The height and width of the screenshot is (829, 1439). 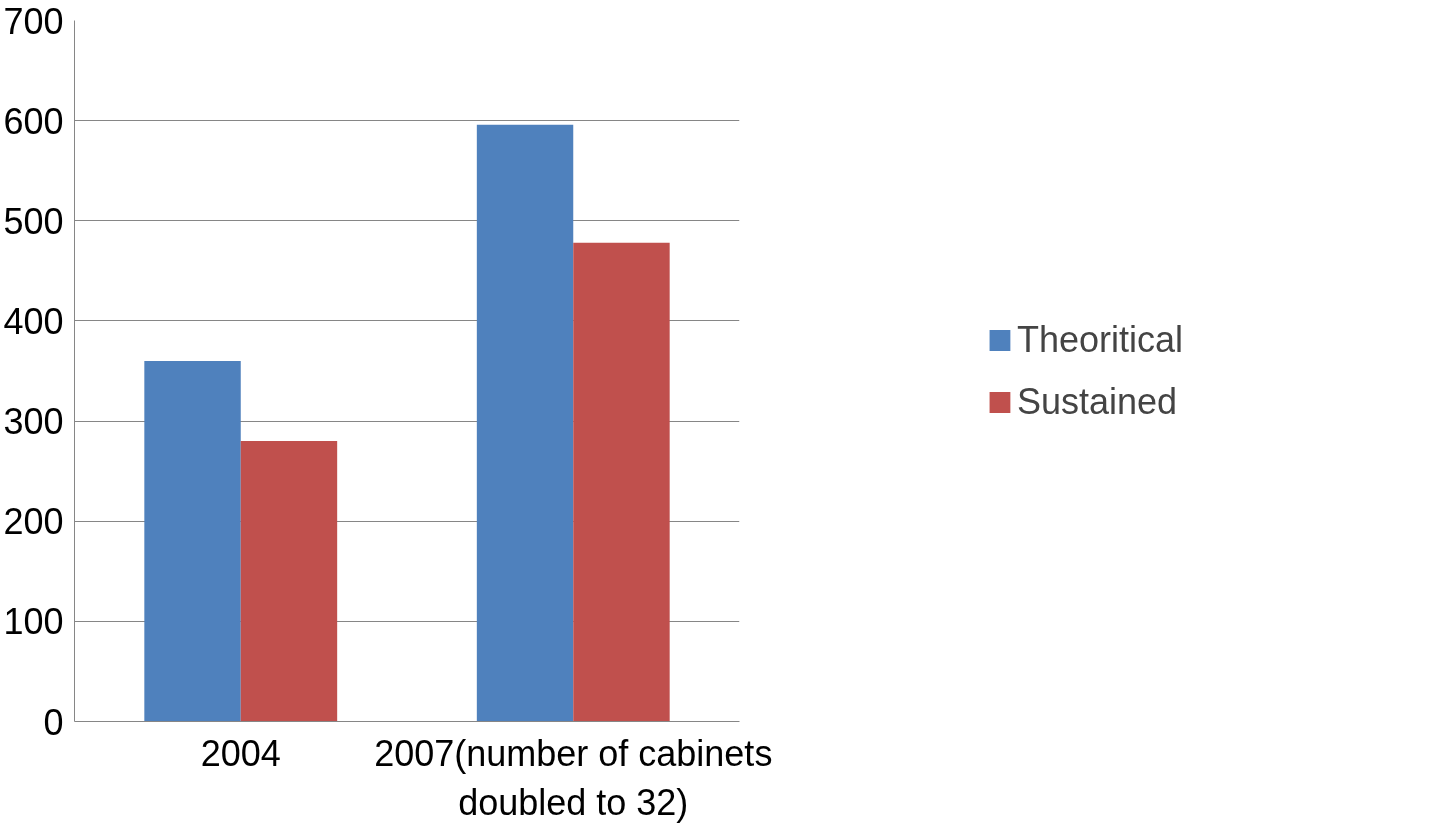 What do you see at coordinates (1100, 339) in the screenshot?
I see `legend-label: Theoritical` at bounding box center [1100, 339].